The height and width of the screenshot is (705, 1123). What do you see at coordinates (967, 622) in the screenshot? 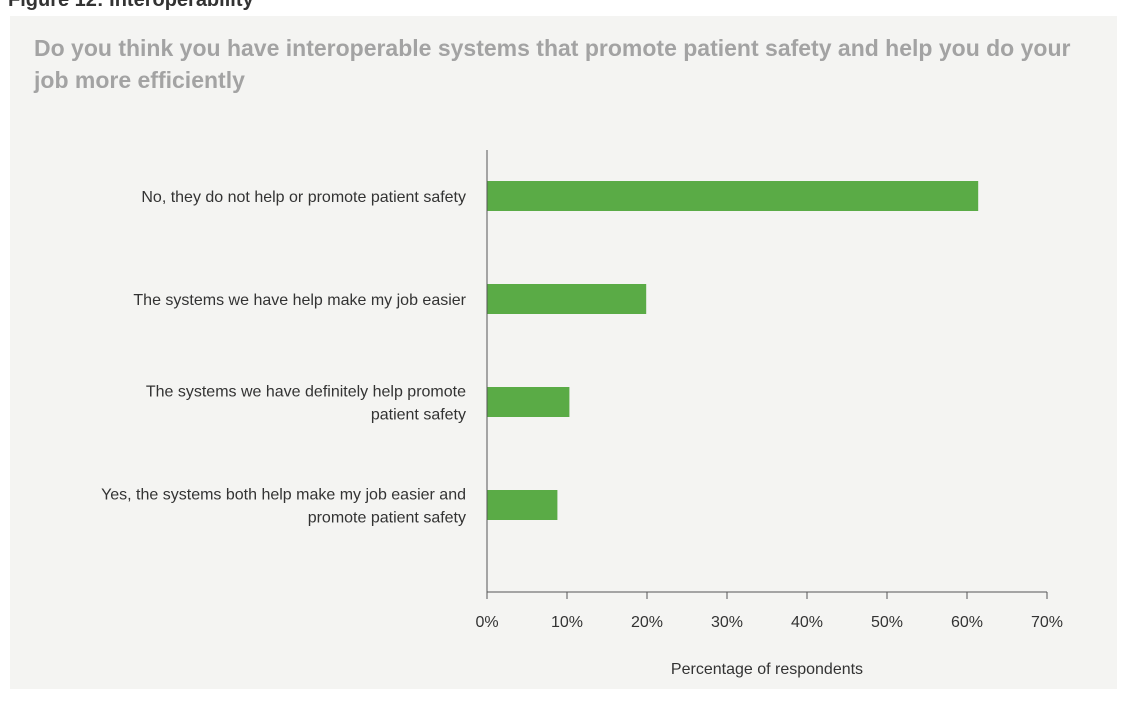
I see `x-tick-label: 60%` at bounding box center [967, 622].